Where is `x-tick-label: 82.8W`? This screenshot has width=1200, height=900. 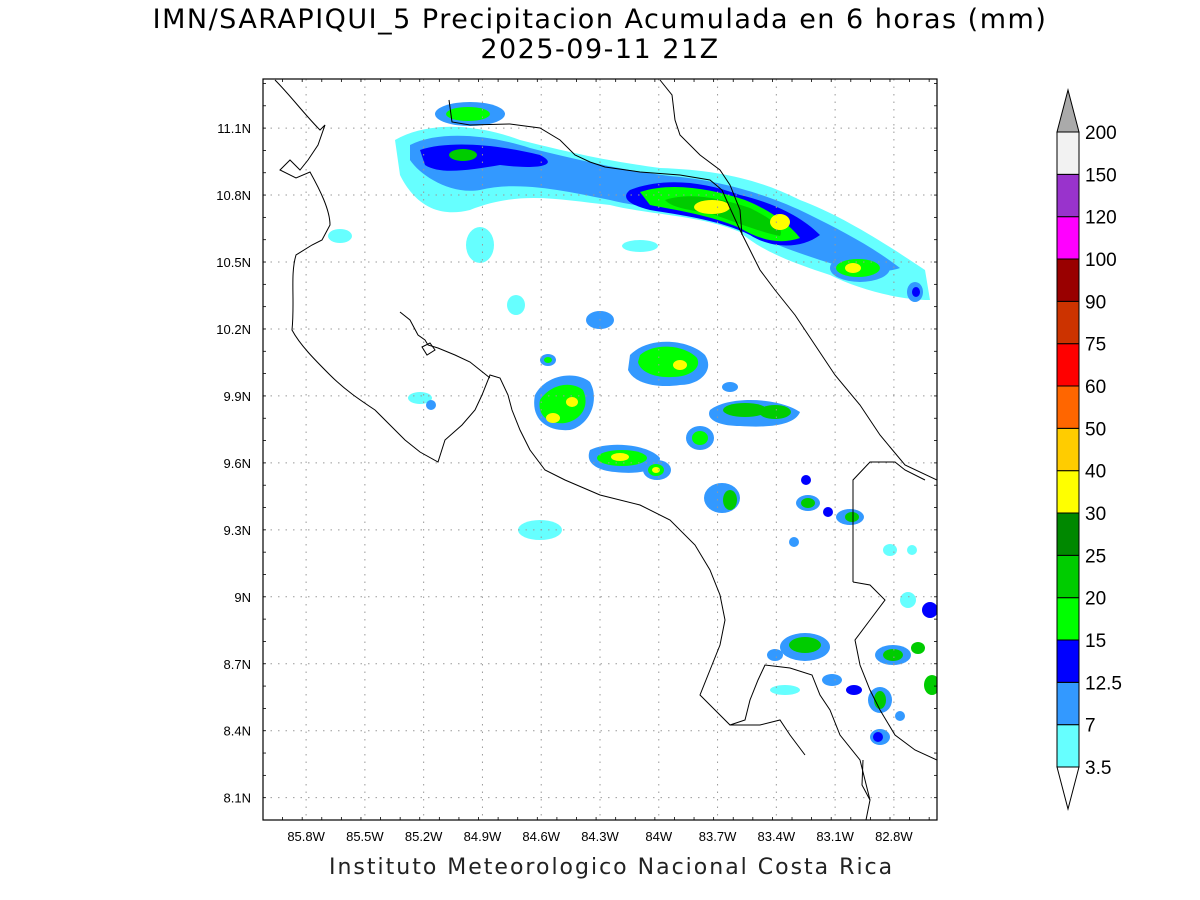
x-tick-label: 82.8W is located at coordinates (894, 836).